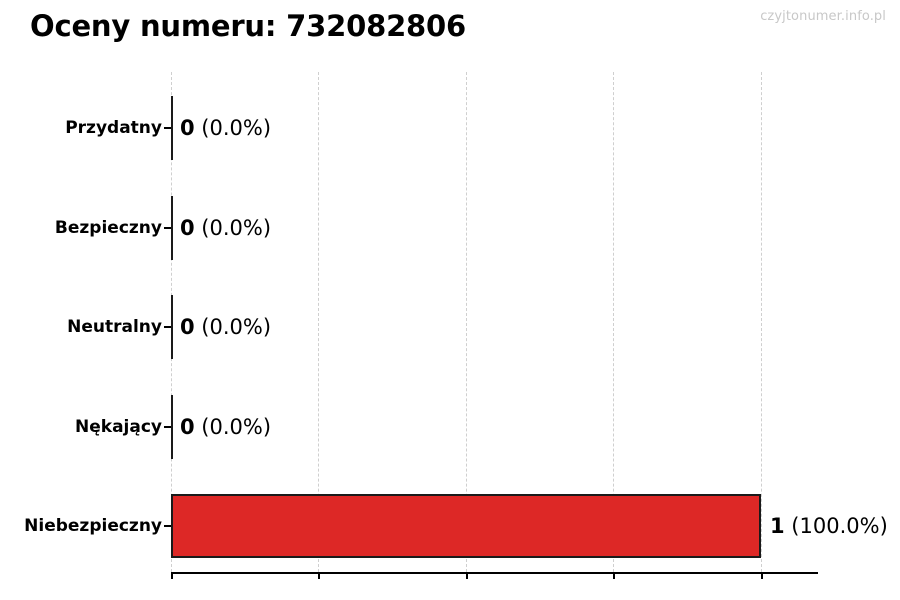 The image size is (900, 600). What do you see at coordinates (494, 573) in the screenshot?
I see `x-axis-line` at bounding box center [494, 573].